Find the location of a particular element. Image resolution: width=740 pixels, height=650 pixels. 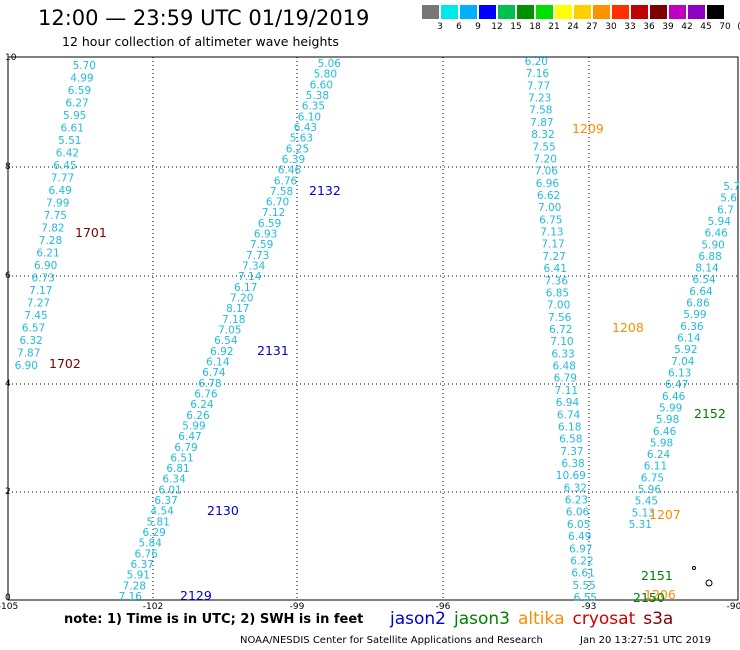

wave-height-value: 6.35 is located at coordinates (313, 107).